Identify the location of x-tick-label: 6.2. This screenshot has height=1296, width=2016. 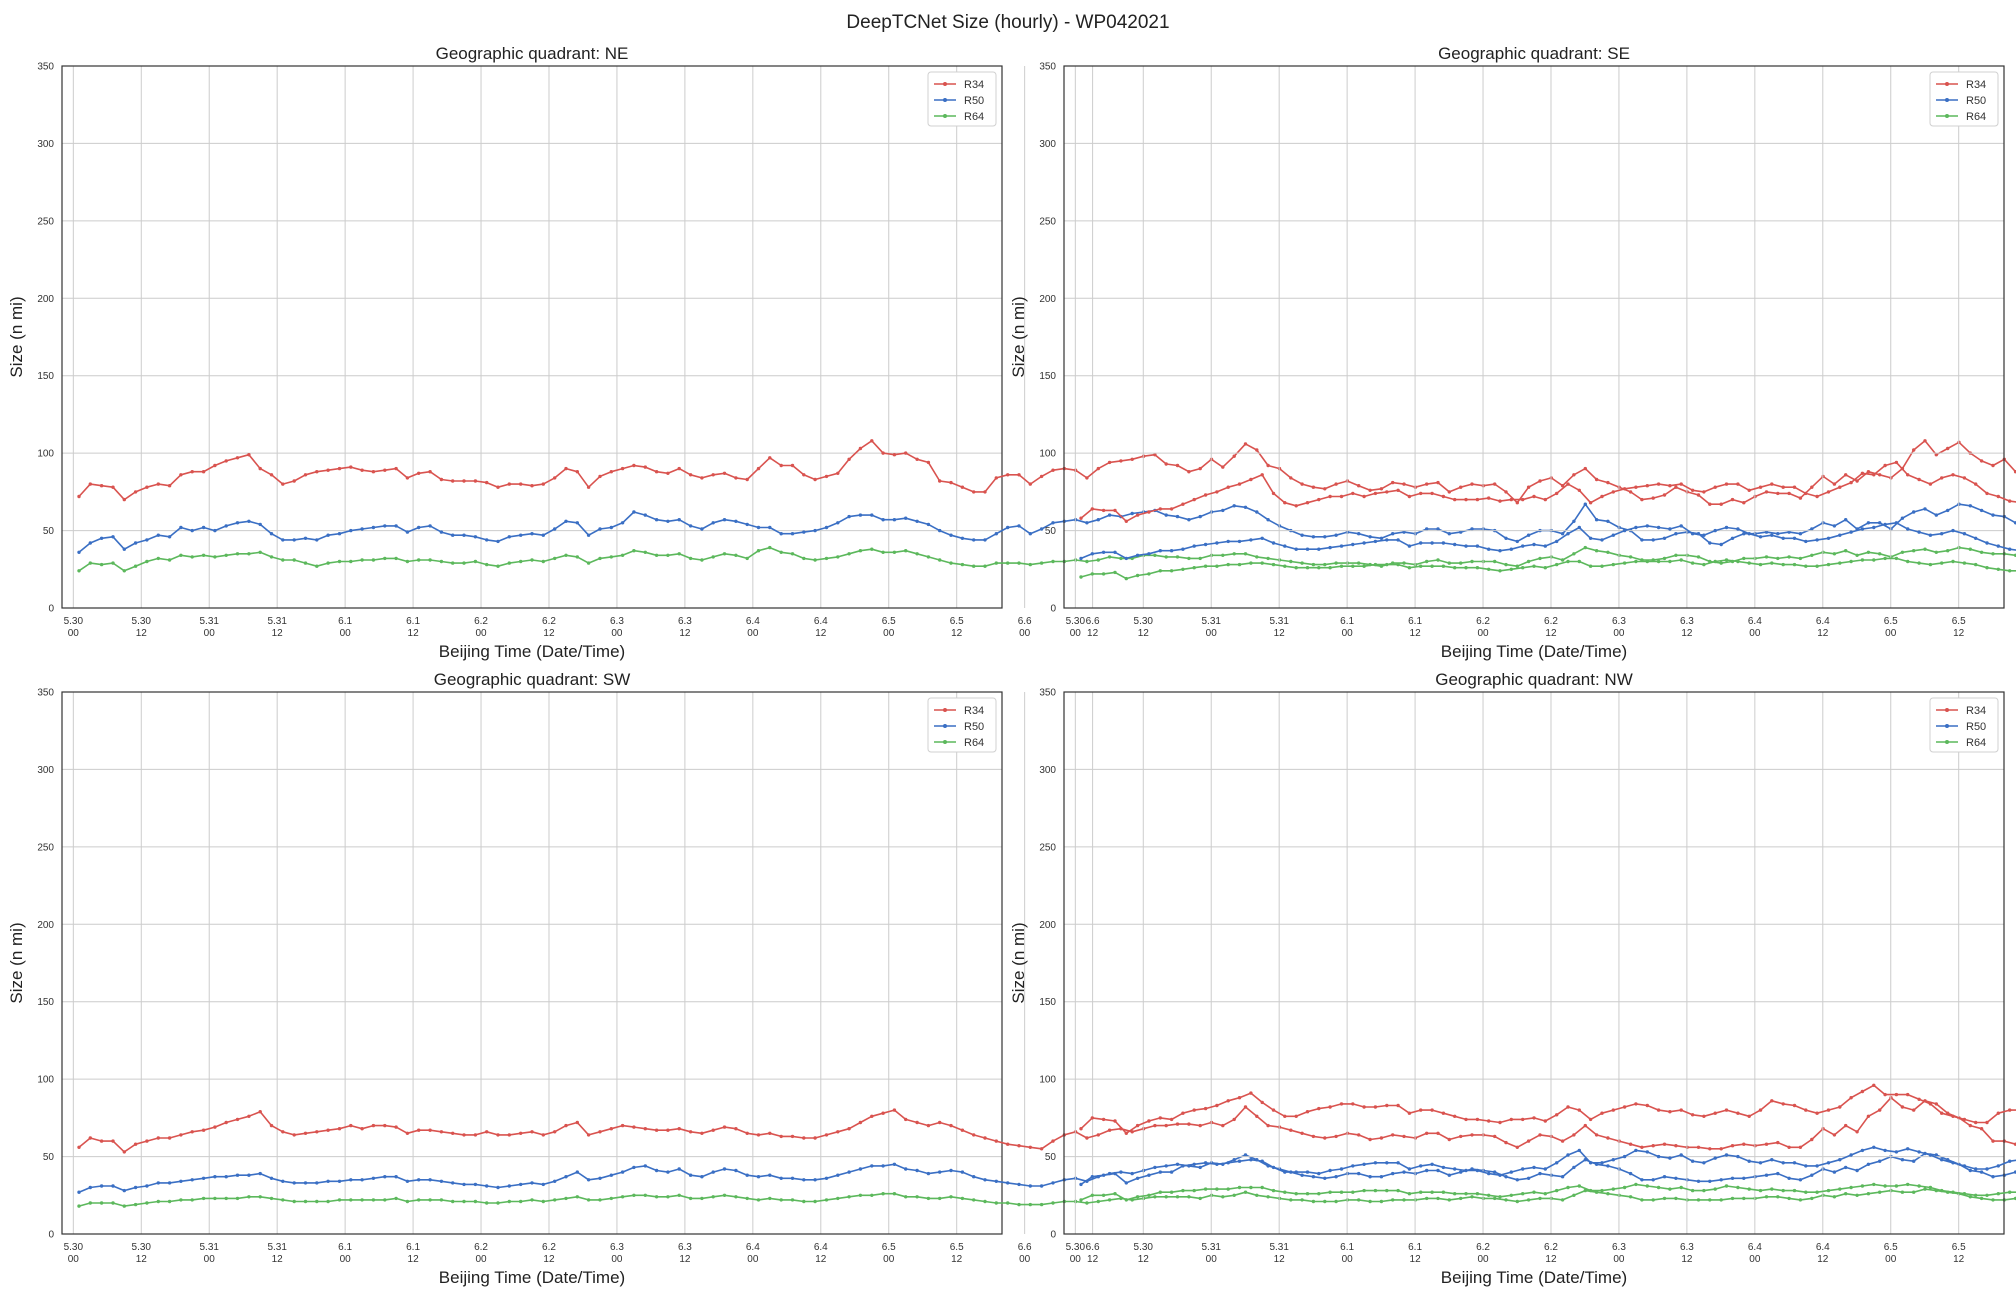
(1551, 1247).